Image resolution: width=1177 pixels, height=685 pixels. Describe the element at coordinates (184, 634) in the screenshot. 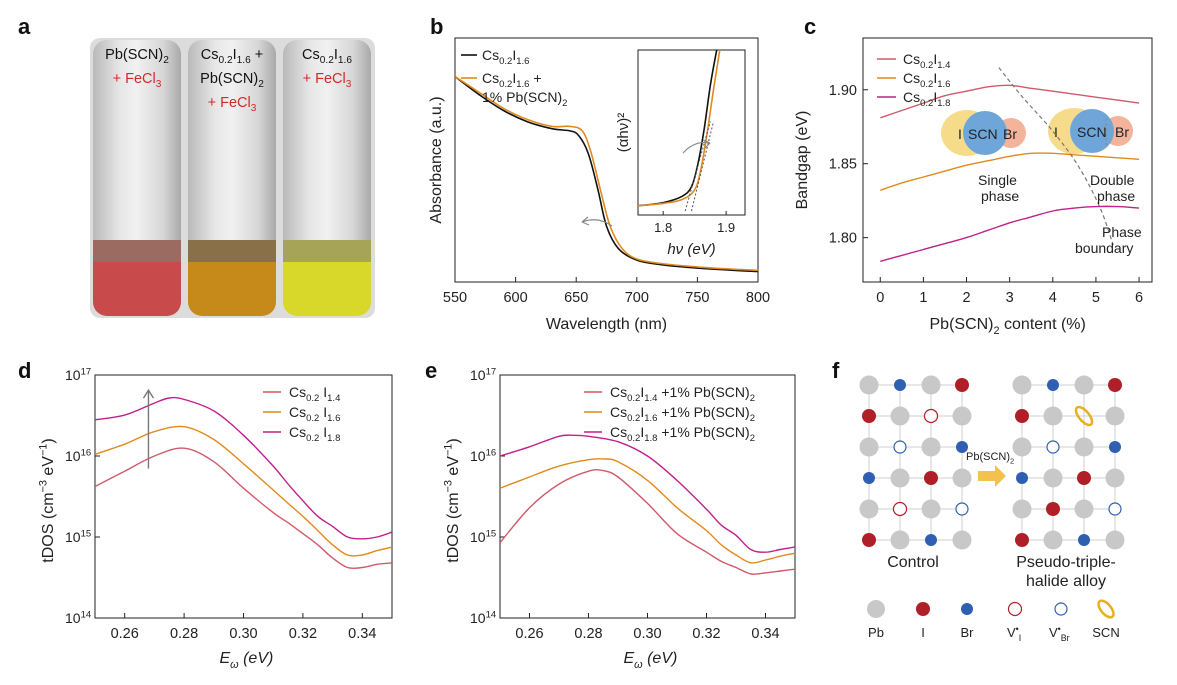

I see `chart-d-xtick-label: 0.28` at that location.